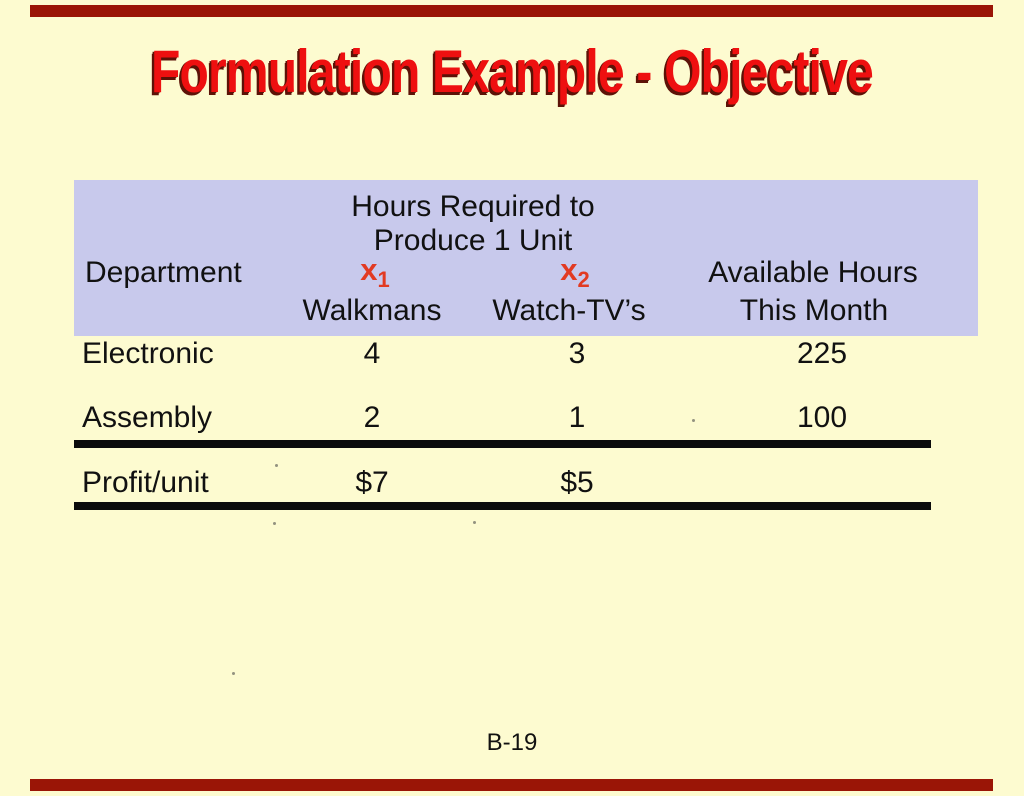  Describe the element at coordinates (569, 310) in the screenshot. I see `header-watch-tvs: Watch-TV’s` at that location.